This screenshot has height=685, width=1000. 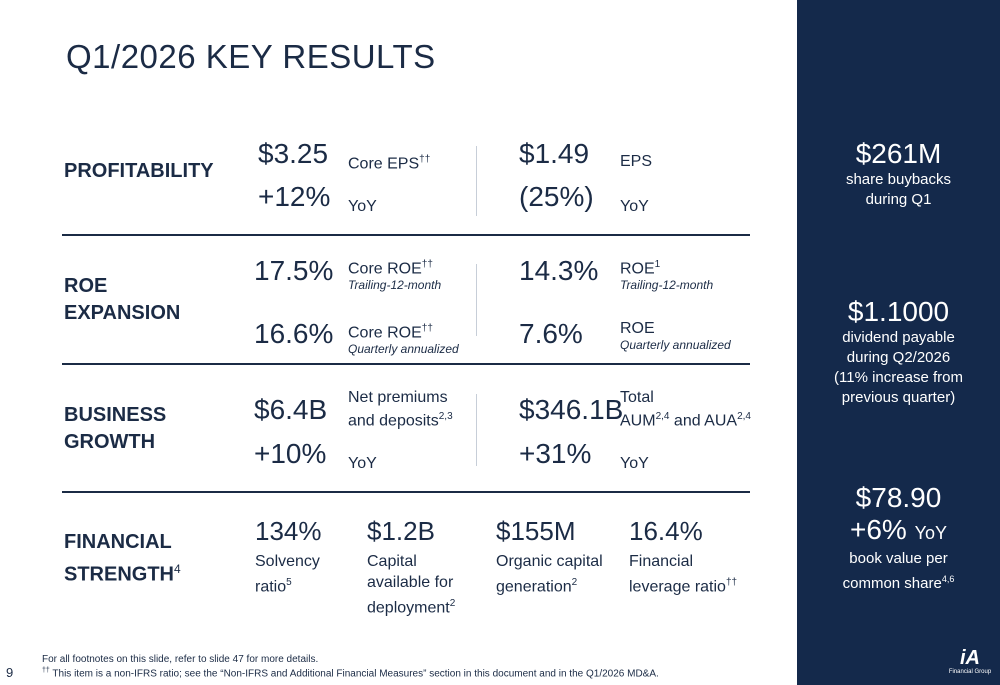 I want to click on dividend-value: $1.1000, so click(x=898, y=311).